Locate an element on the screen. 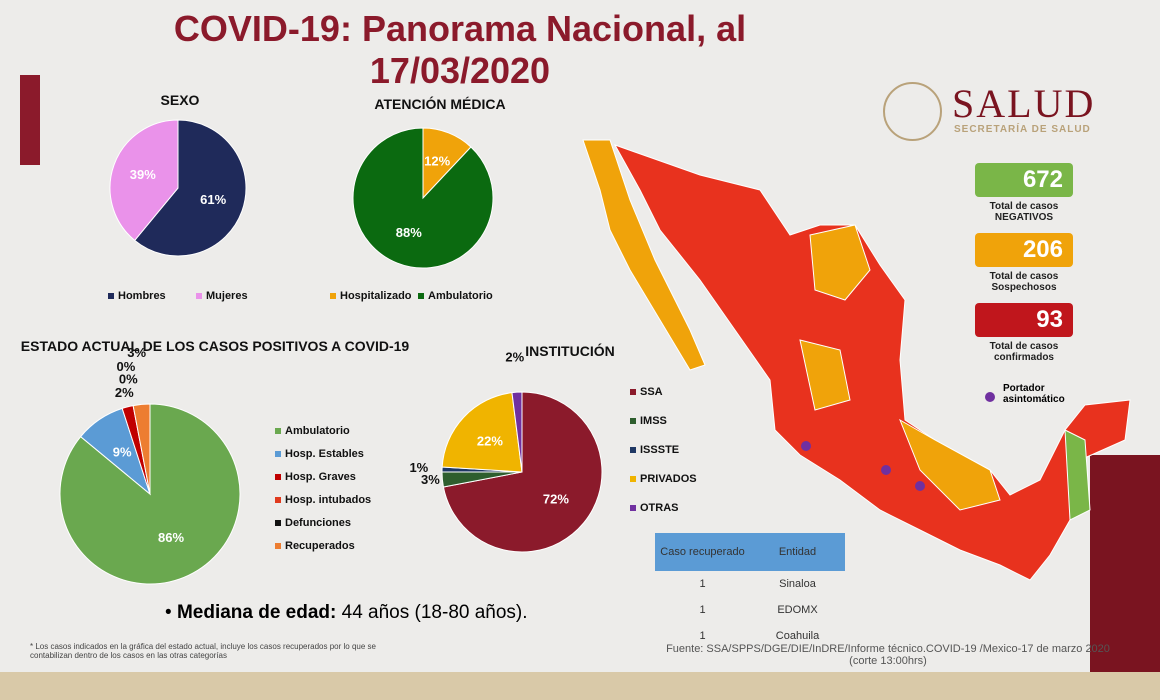  value-label: 22% is located at coordinates (490, 440).